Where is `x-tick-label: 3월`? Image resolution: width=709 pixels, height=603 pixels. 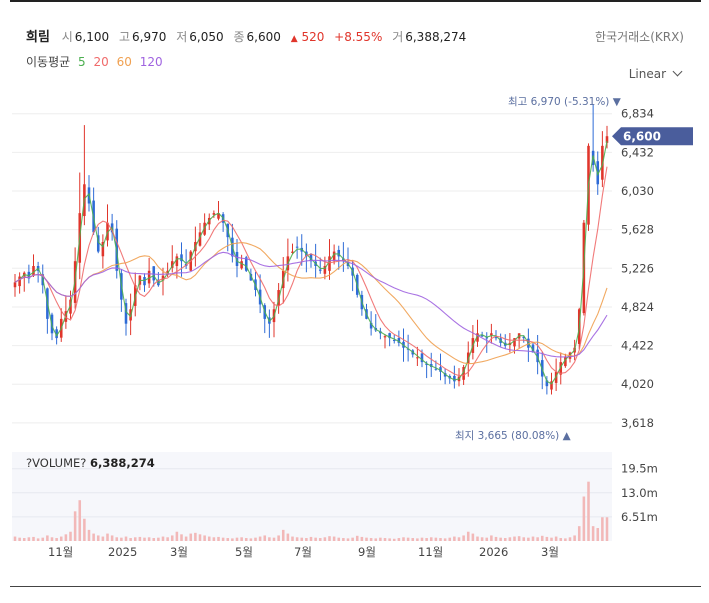 x-tick-label: 3월 is located at coordinates (179, 552).